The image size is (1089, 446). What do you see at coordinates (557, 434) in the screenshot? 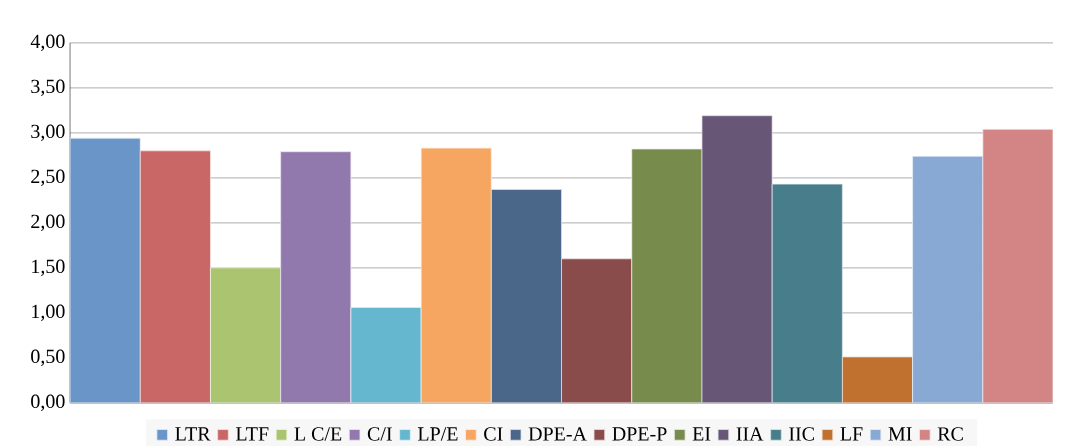
I see `legend-label: DPE-A` at bounding box center [557, 434].